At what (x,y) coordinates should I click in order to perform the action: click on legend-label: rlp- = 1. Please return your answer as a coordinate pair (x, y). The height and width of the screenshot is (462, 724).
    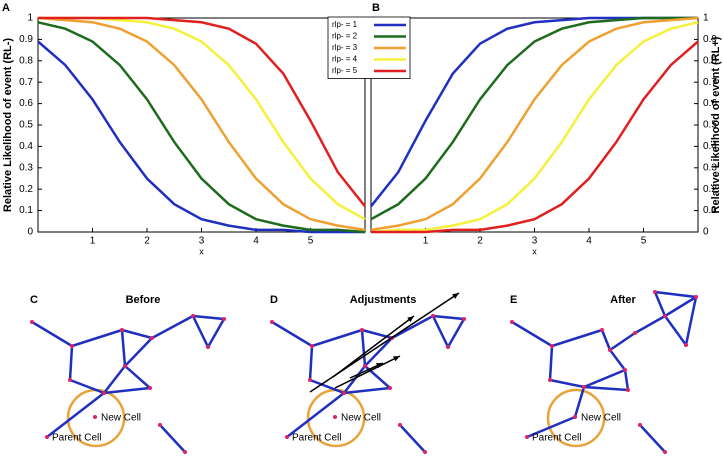
    Looking at the image, I should click on (345, 24).